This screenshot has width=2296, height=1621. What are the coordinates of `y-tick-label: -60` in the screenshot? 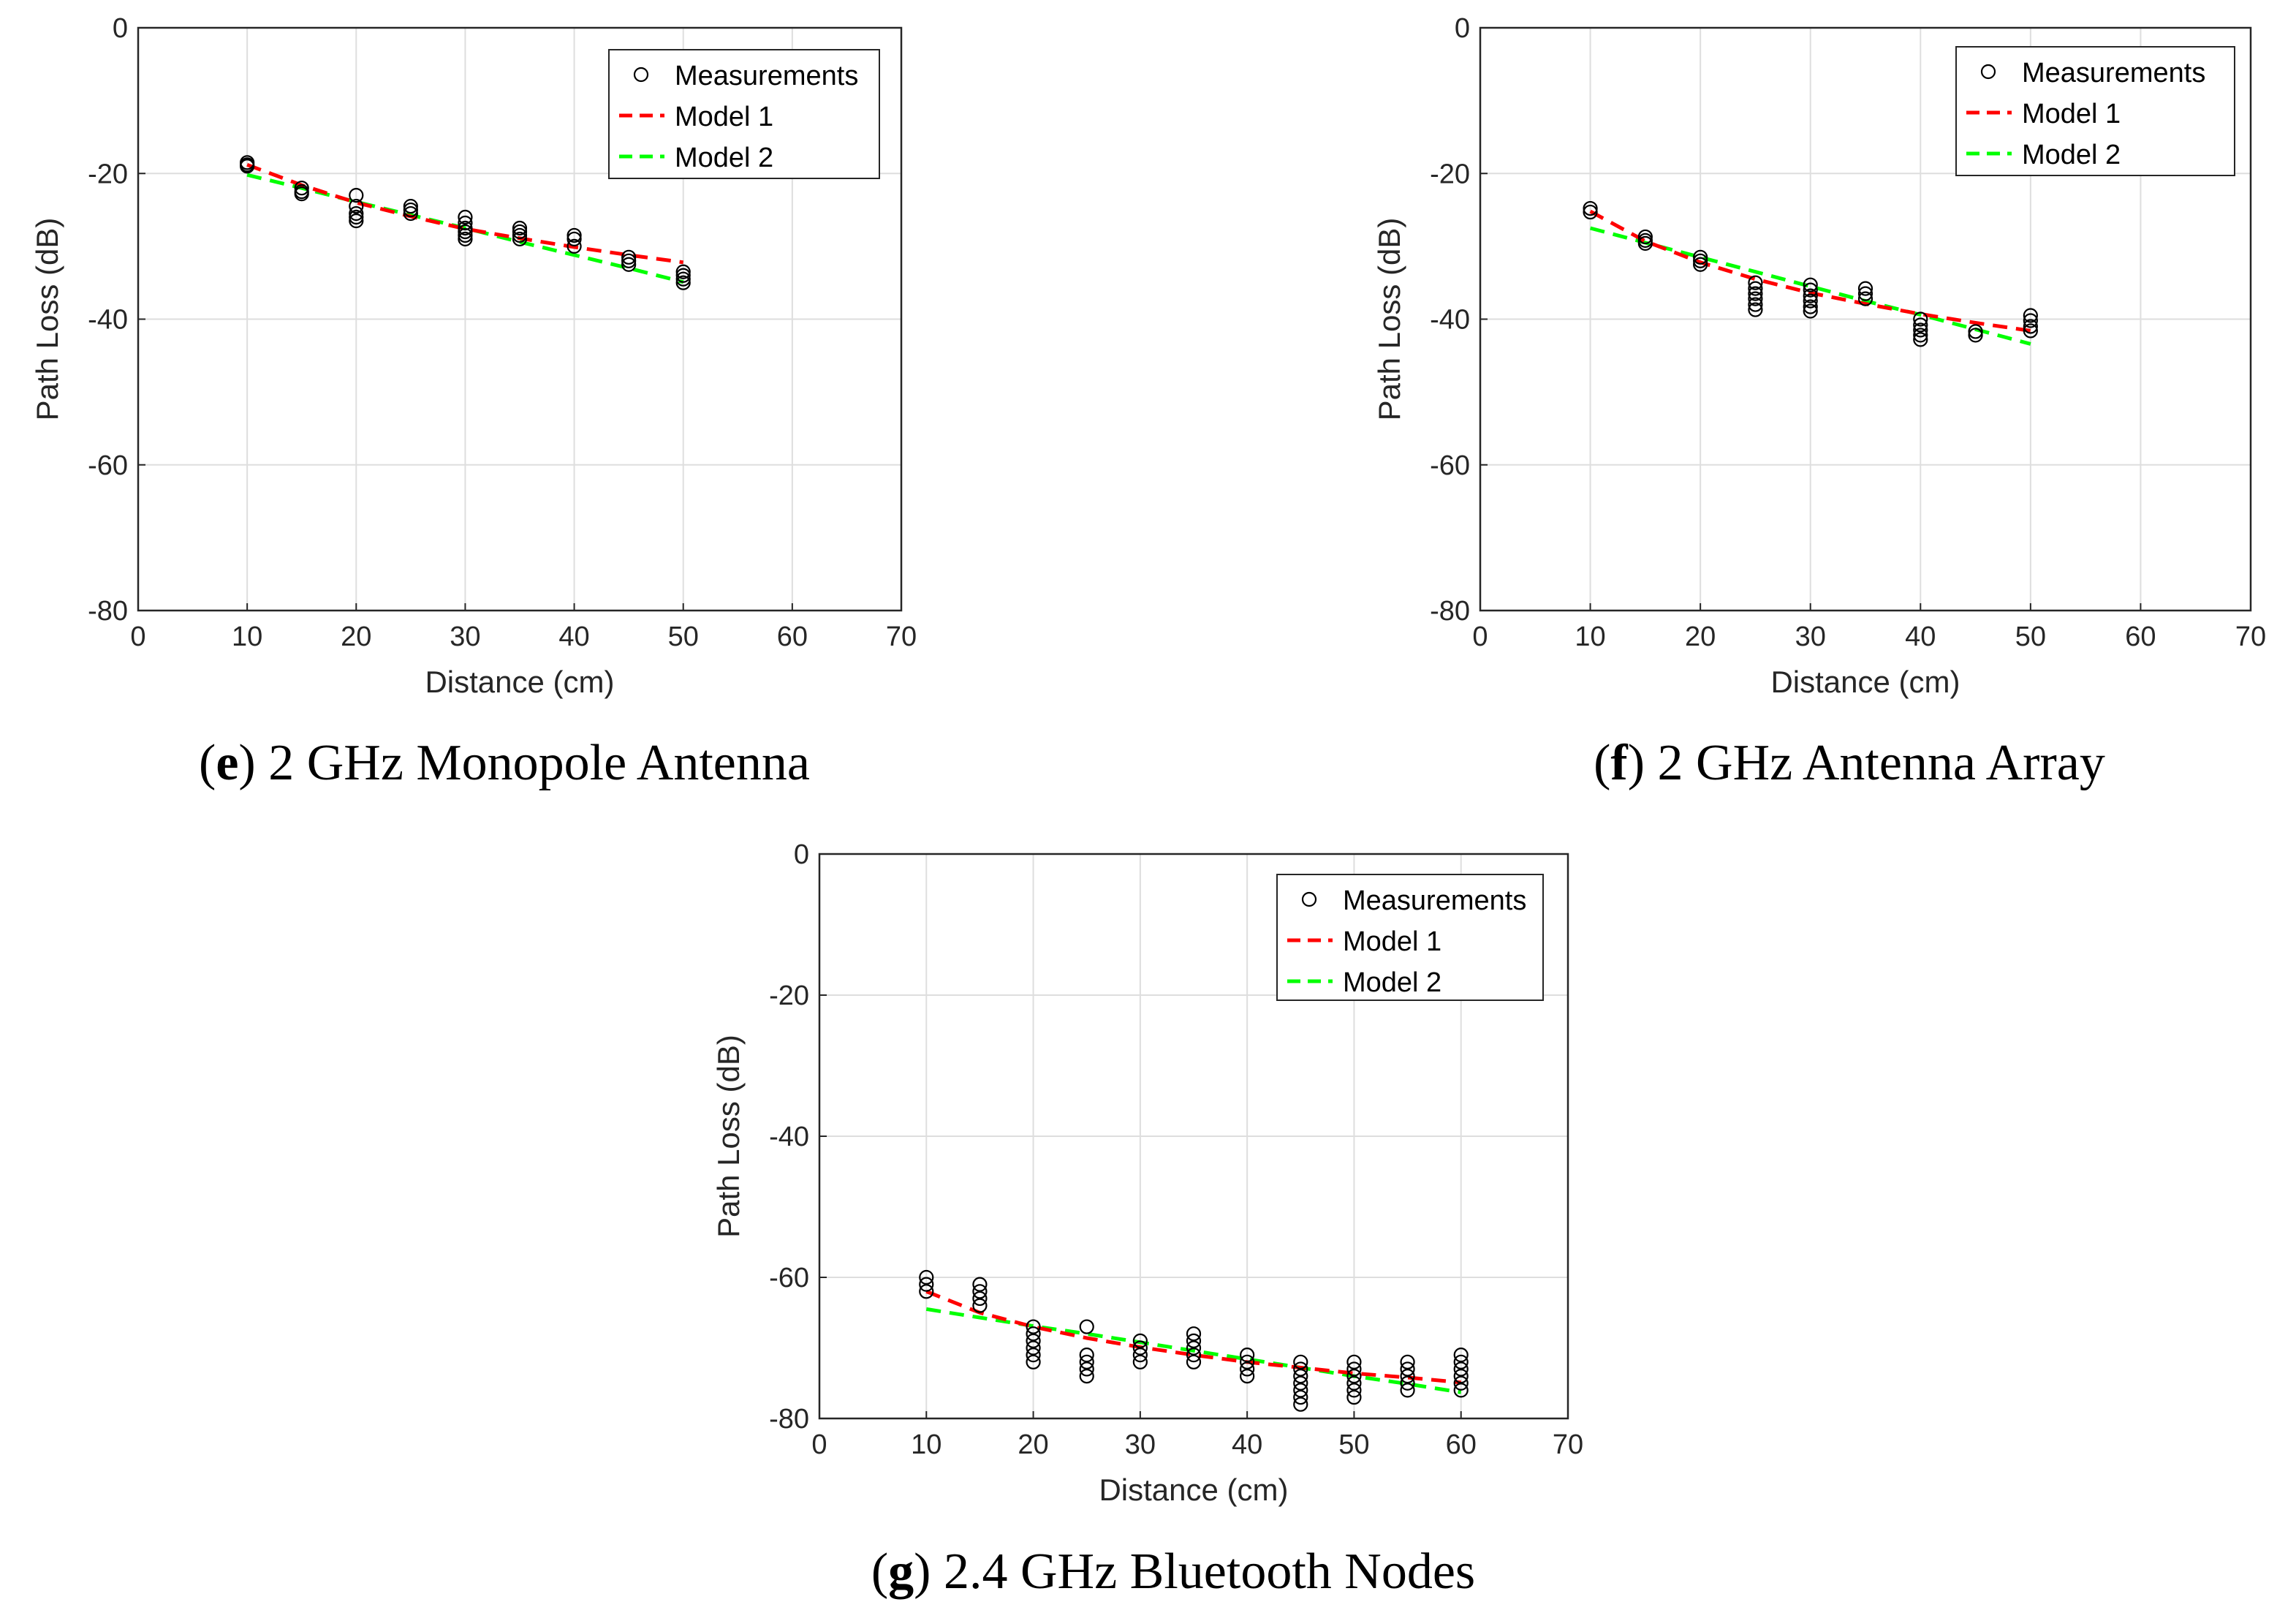 It's located at (1450, 465).